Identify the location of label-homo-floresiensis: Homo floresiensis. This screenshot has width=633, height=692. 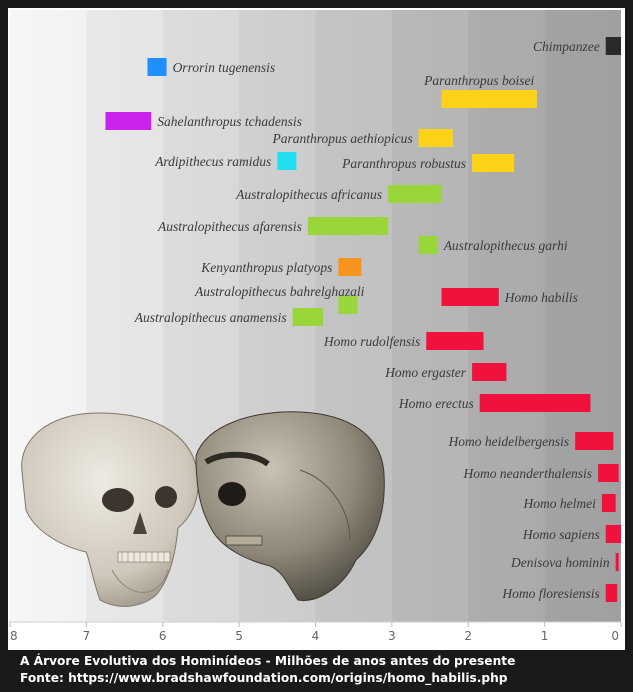
(550, 593).